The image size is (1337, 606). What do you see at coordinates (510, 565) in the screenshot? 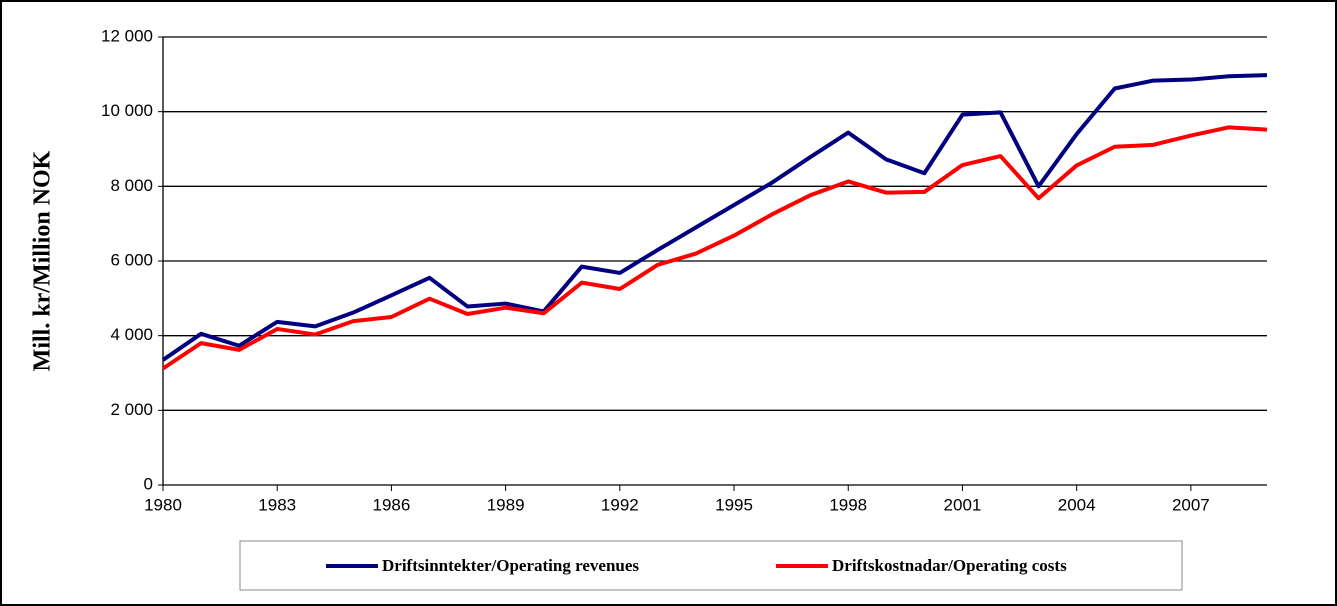
I see `legend-label: Driftsinntekter/Operating revenues` at bounding box center [510, 565].